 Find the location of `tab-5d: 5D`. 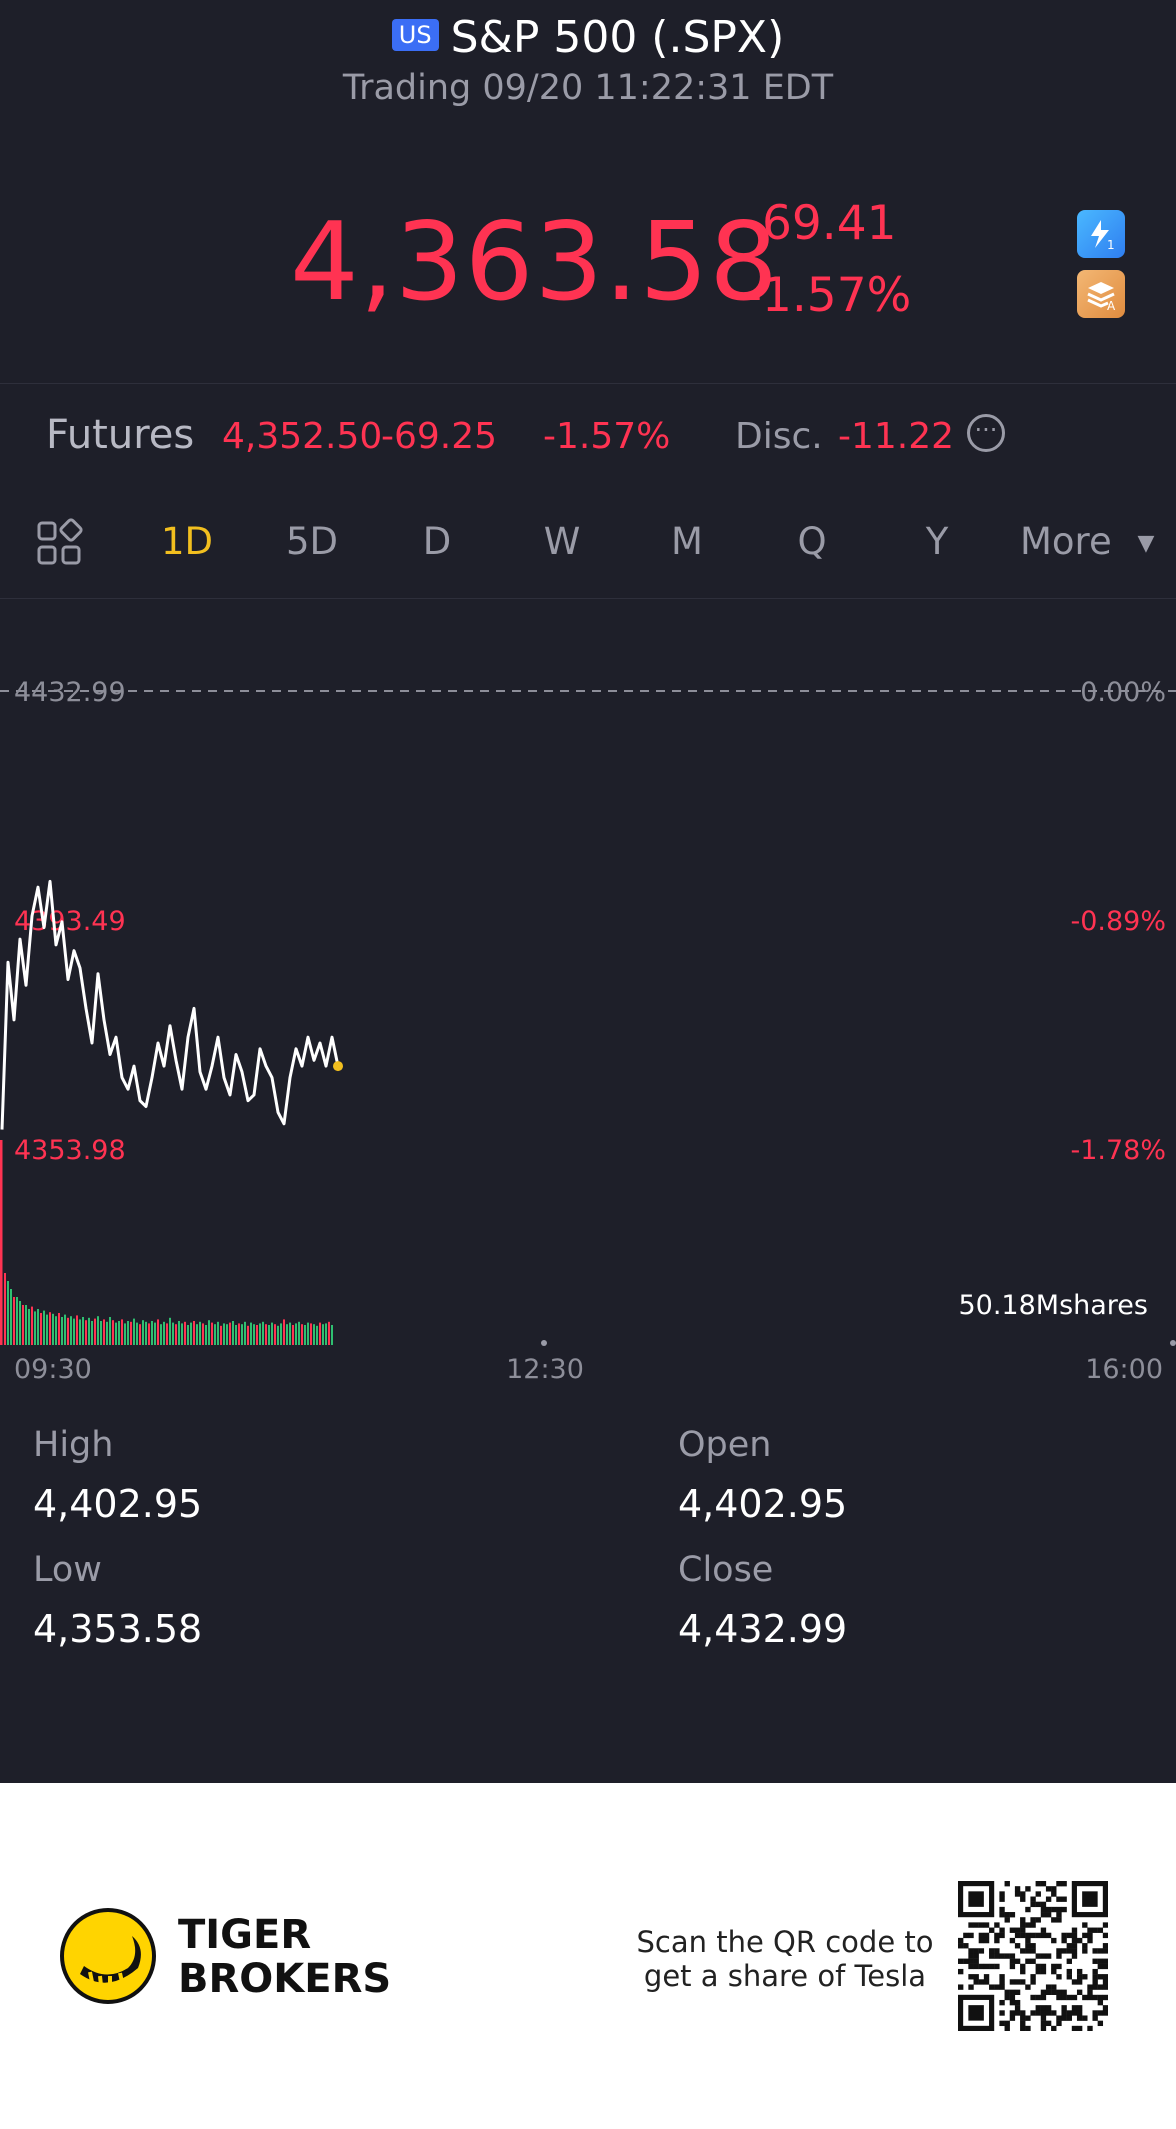

tab-5d: 5D is located at coordinates (312, 541).